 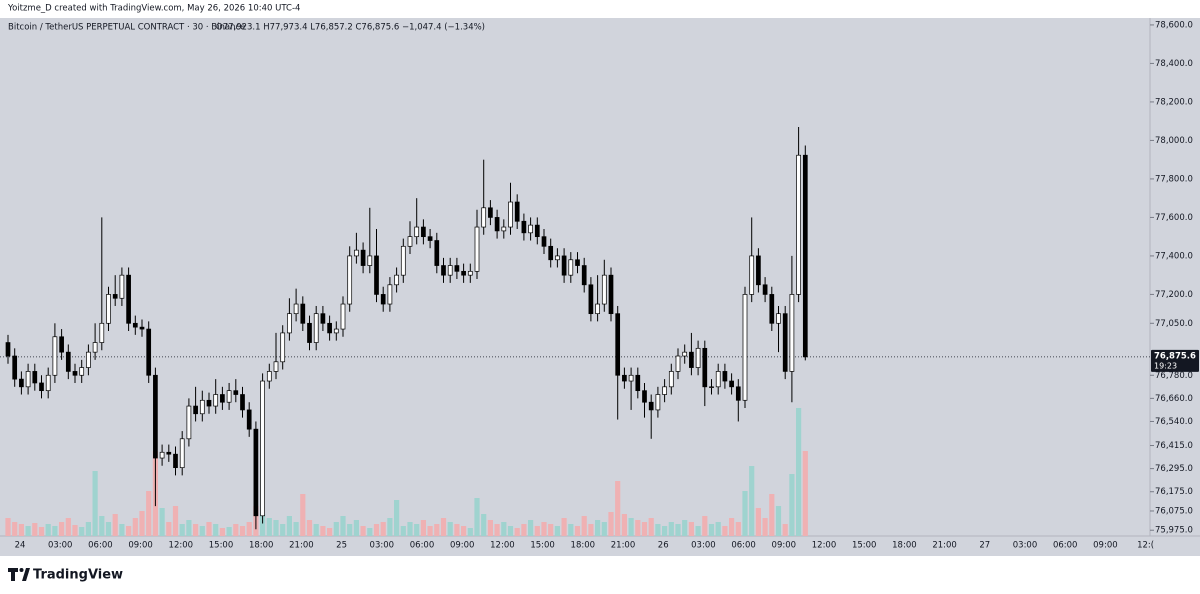 I want to click on x-tick-label: 25, so click(x=341, y=546).